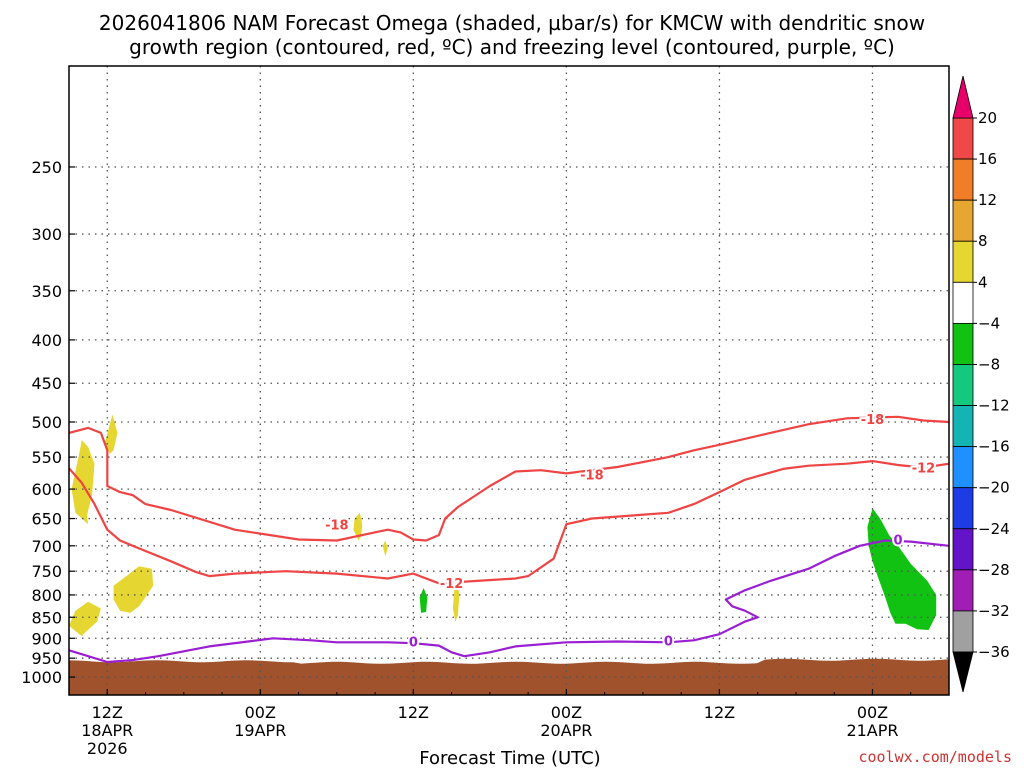  What do you see at coordinates (989, 364) in the screenshot?
I see `colorbar-label: −8` at bounding box center [989, 364].